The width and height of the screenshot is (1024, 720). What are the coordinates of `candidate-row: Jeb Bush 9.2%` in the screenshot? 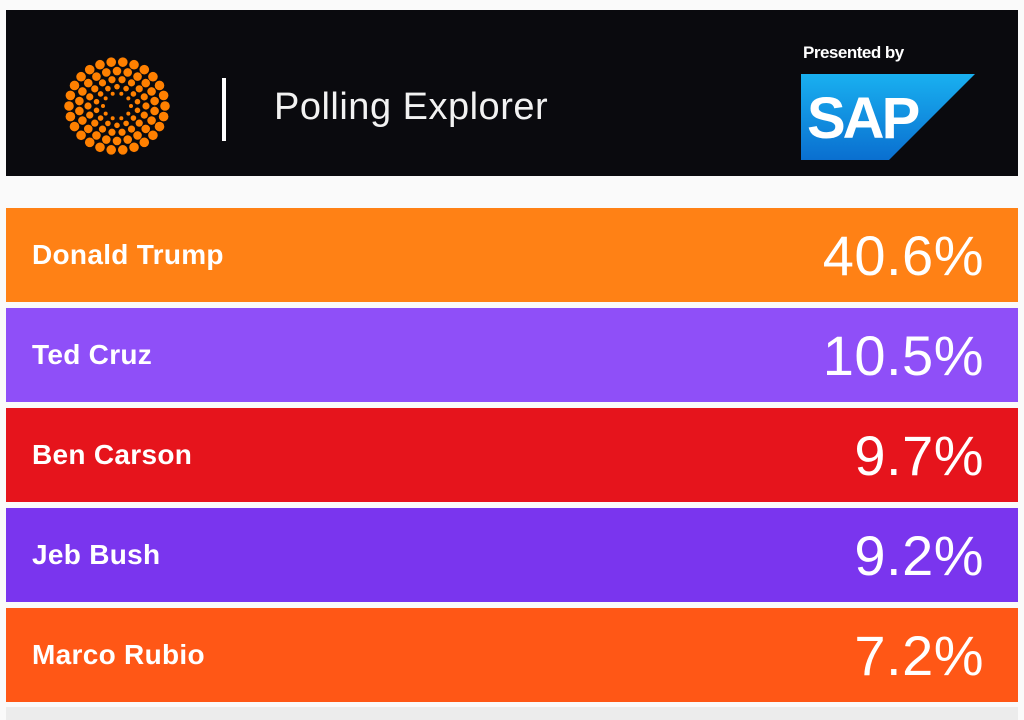 It's located at (512, 555).